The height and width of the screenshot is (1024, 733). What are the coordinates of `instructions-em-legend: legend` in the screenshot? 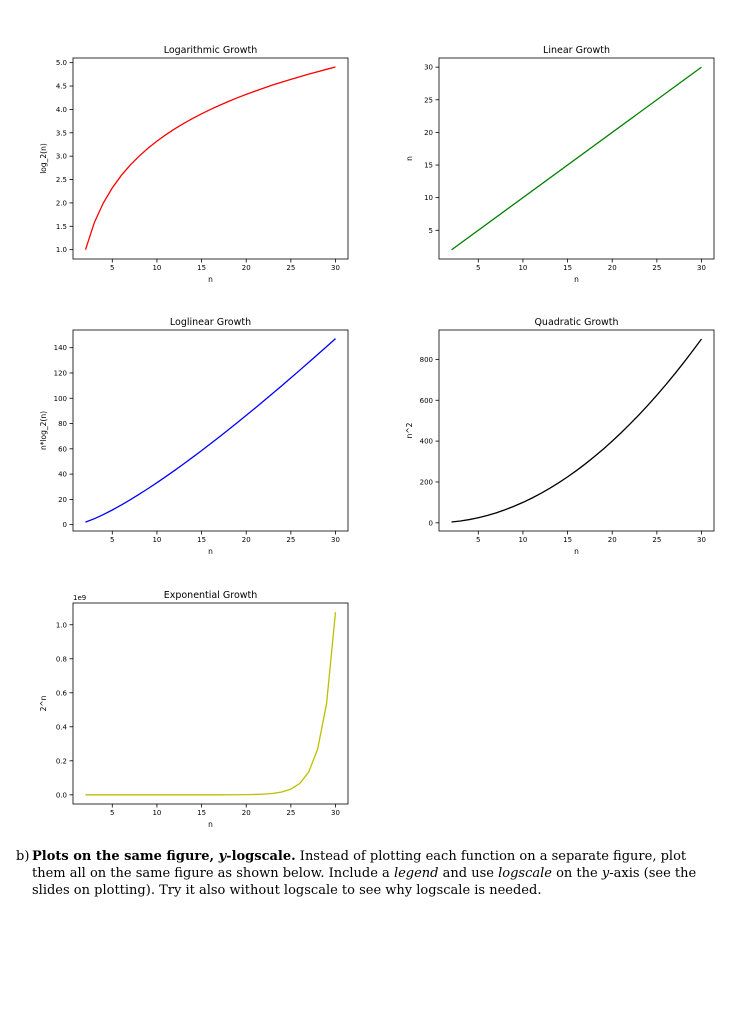 It's located at (416, 873).